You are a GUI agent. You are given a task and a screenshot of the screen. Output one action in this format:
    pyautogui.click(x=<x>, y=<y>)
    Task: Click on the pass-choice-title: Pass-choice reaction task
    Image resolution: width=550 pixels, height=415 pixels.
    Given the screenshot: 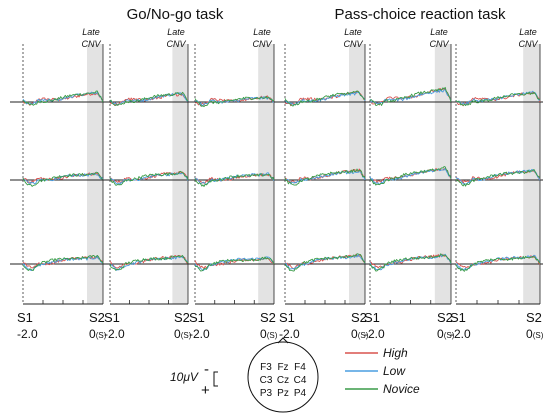 What is the action you would take?
    pyautogui.click(x=420, y=14)
    